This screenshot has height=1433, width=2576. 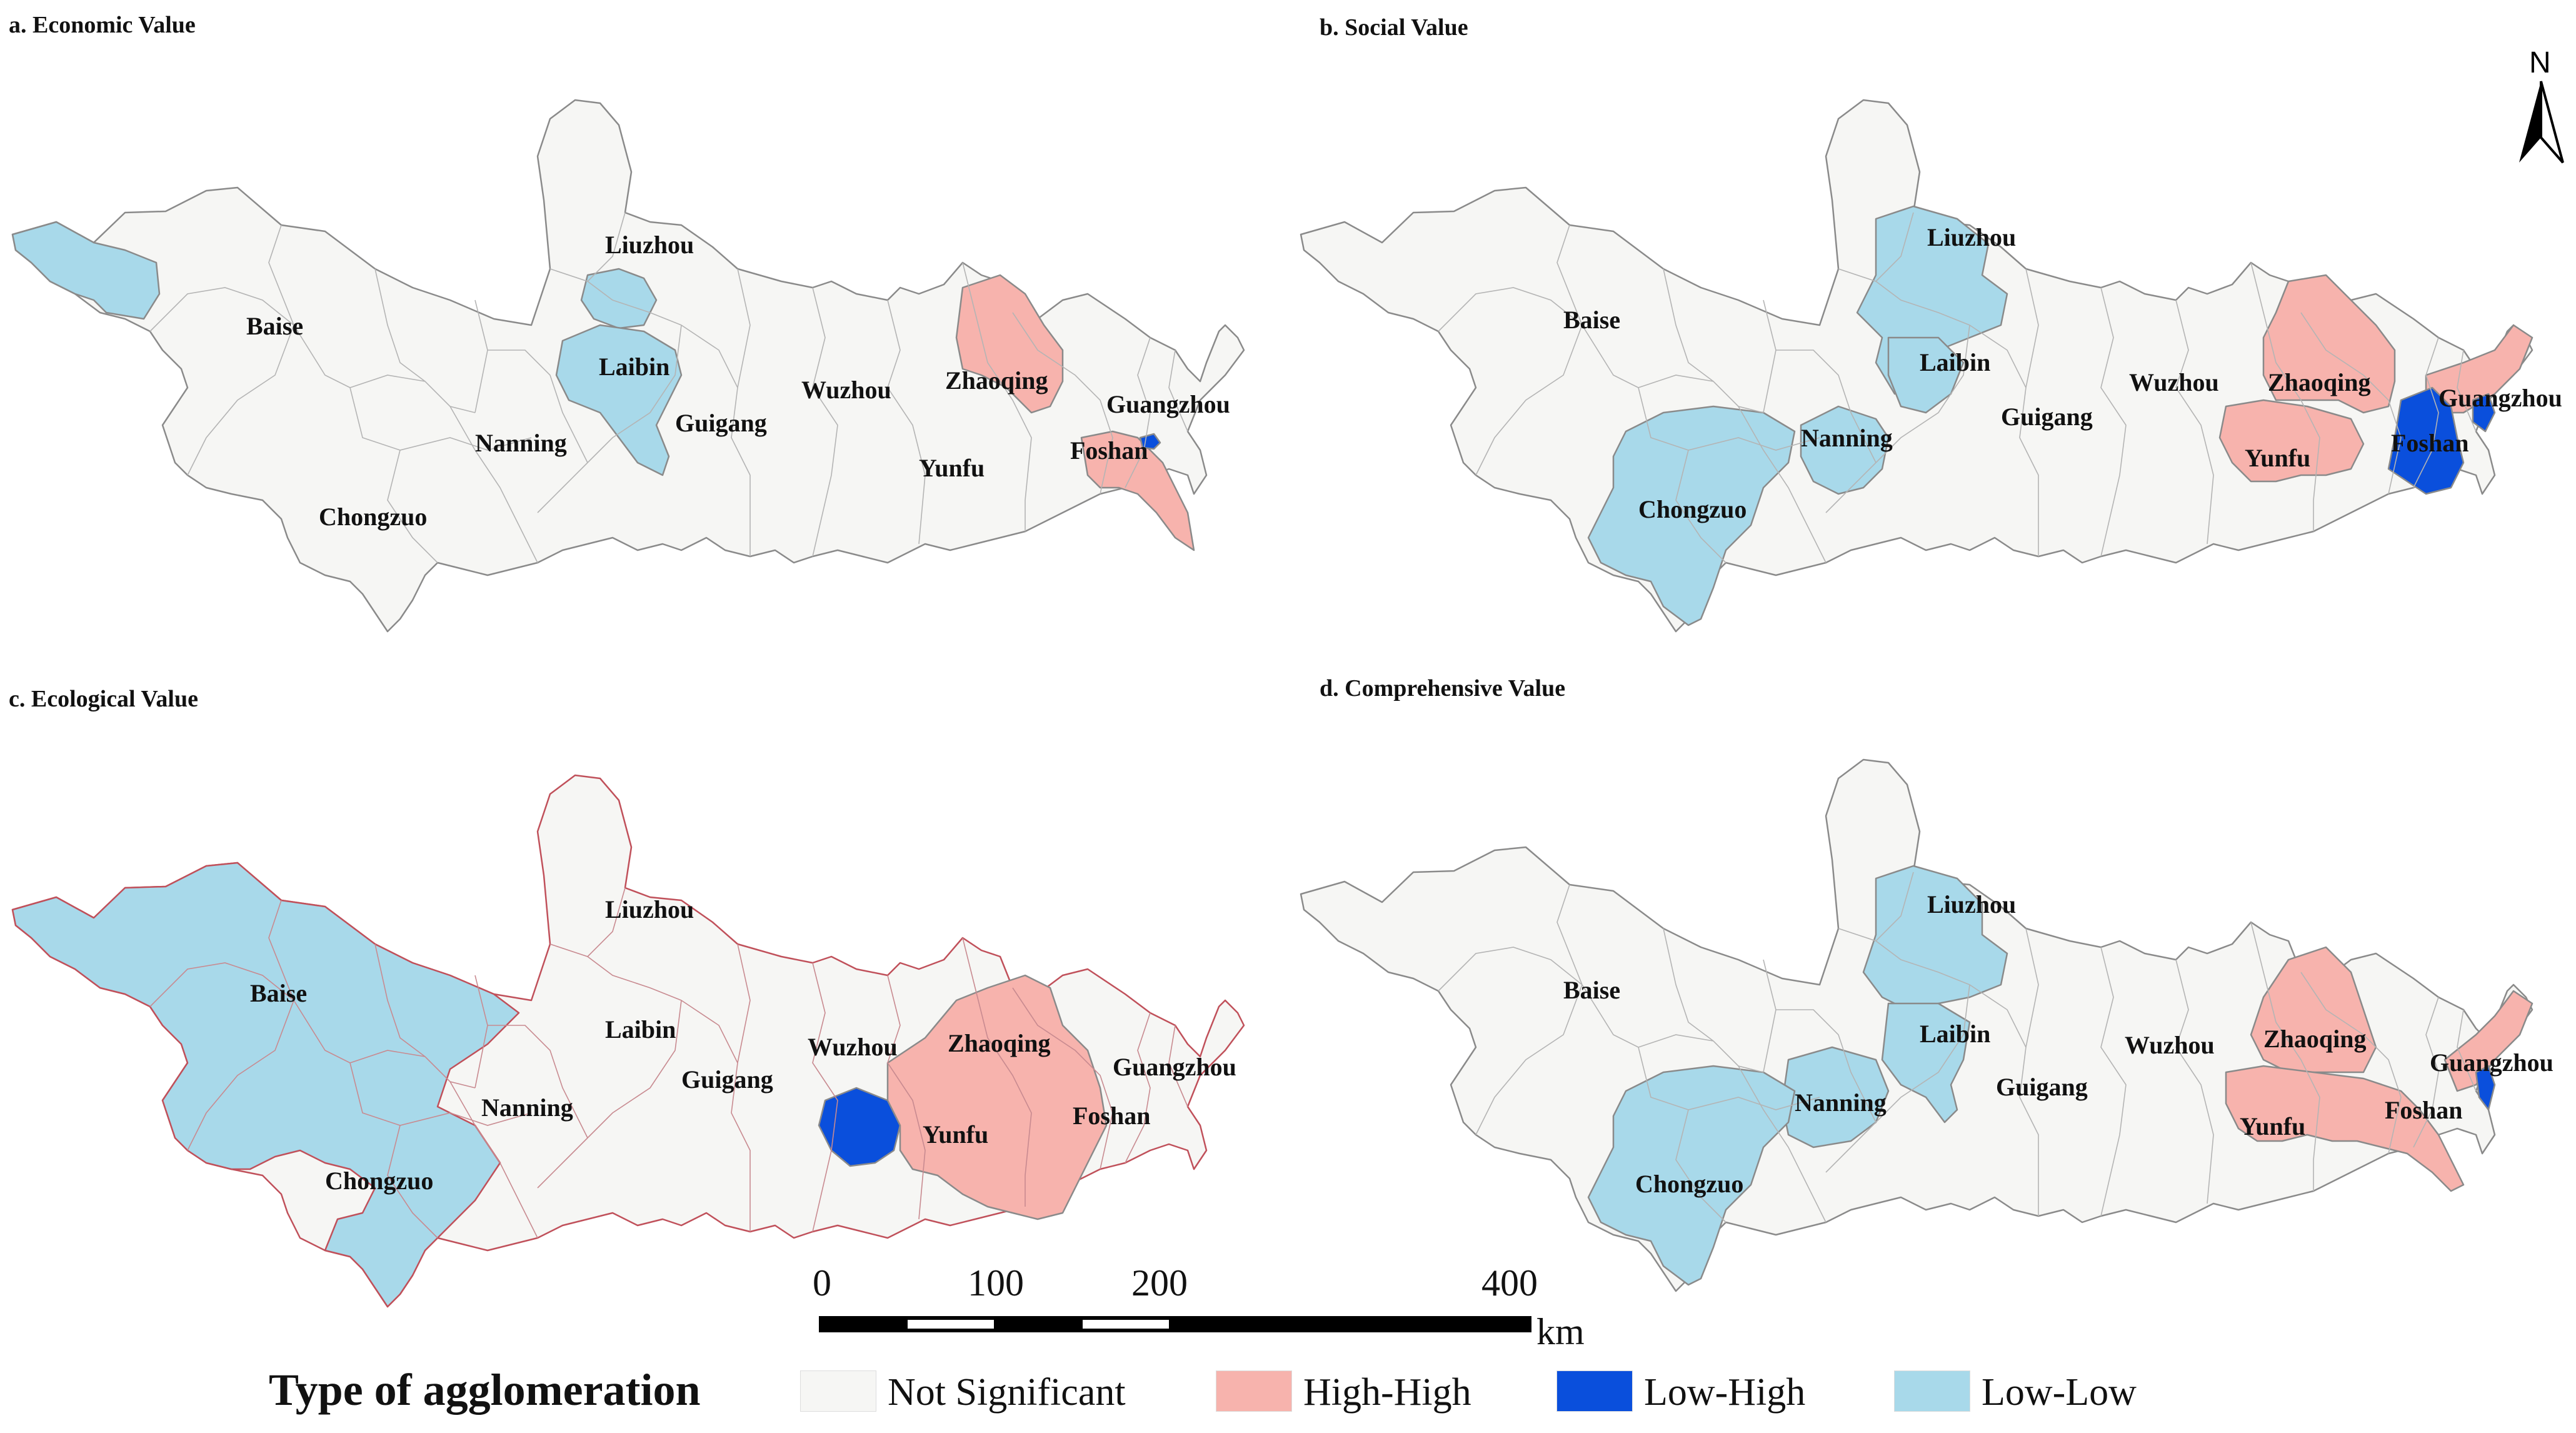 What do you see at coordinates (1443, 688) in the screenshot?
I see `panel-title: d. Comprehensive Value` at bounding box center [1443, 688].